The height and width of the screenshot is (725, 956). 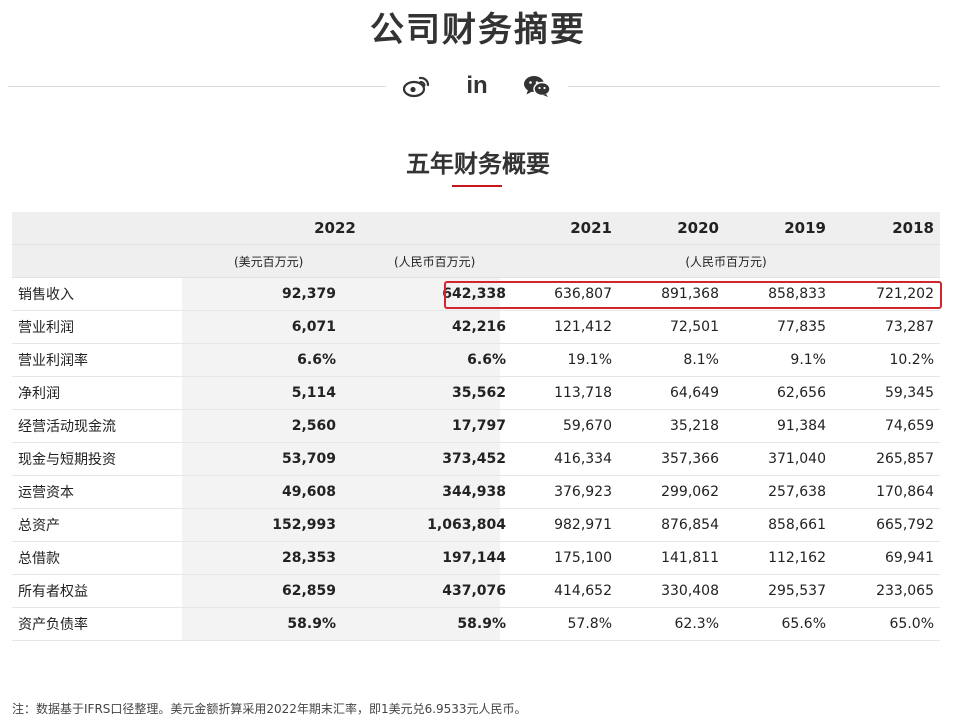 I want to click on value-2020: 64,649, so click(x=694, y=393).